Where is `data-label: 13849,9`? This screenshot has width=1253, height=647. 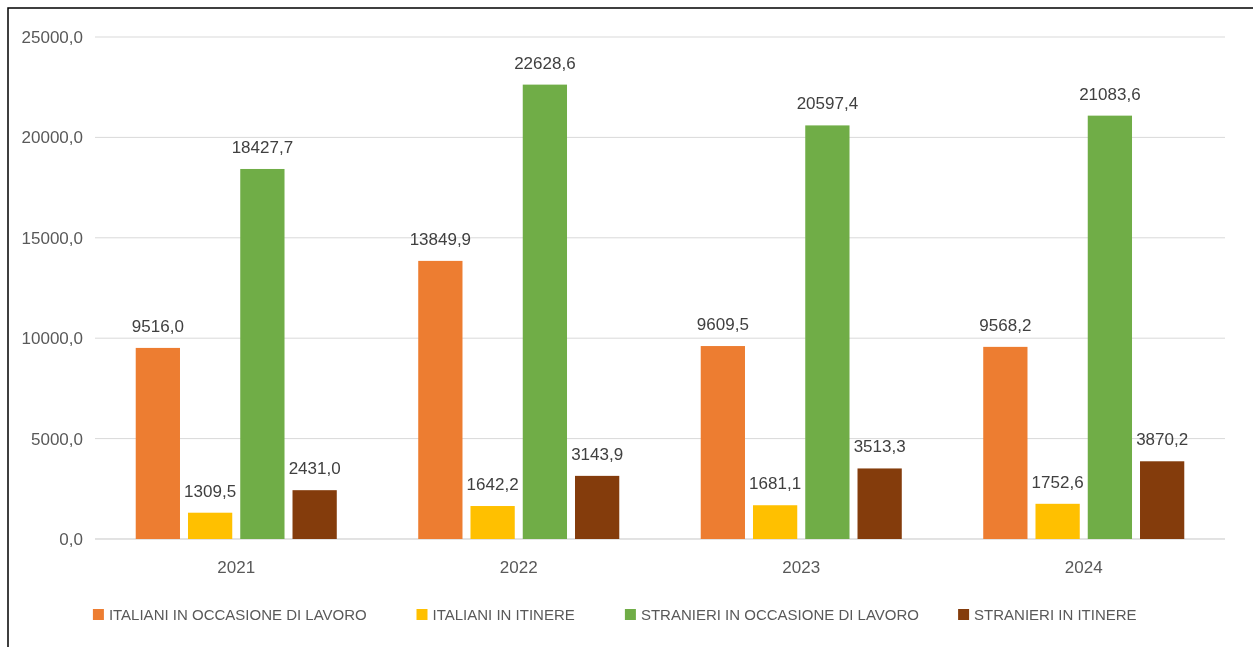
data-label: 13849,9 is located at coordinates (440, 239).